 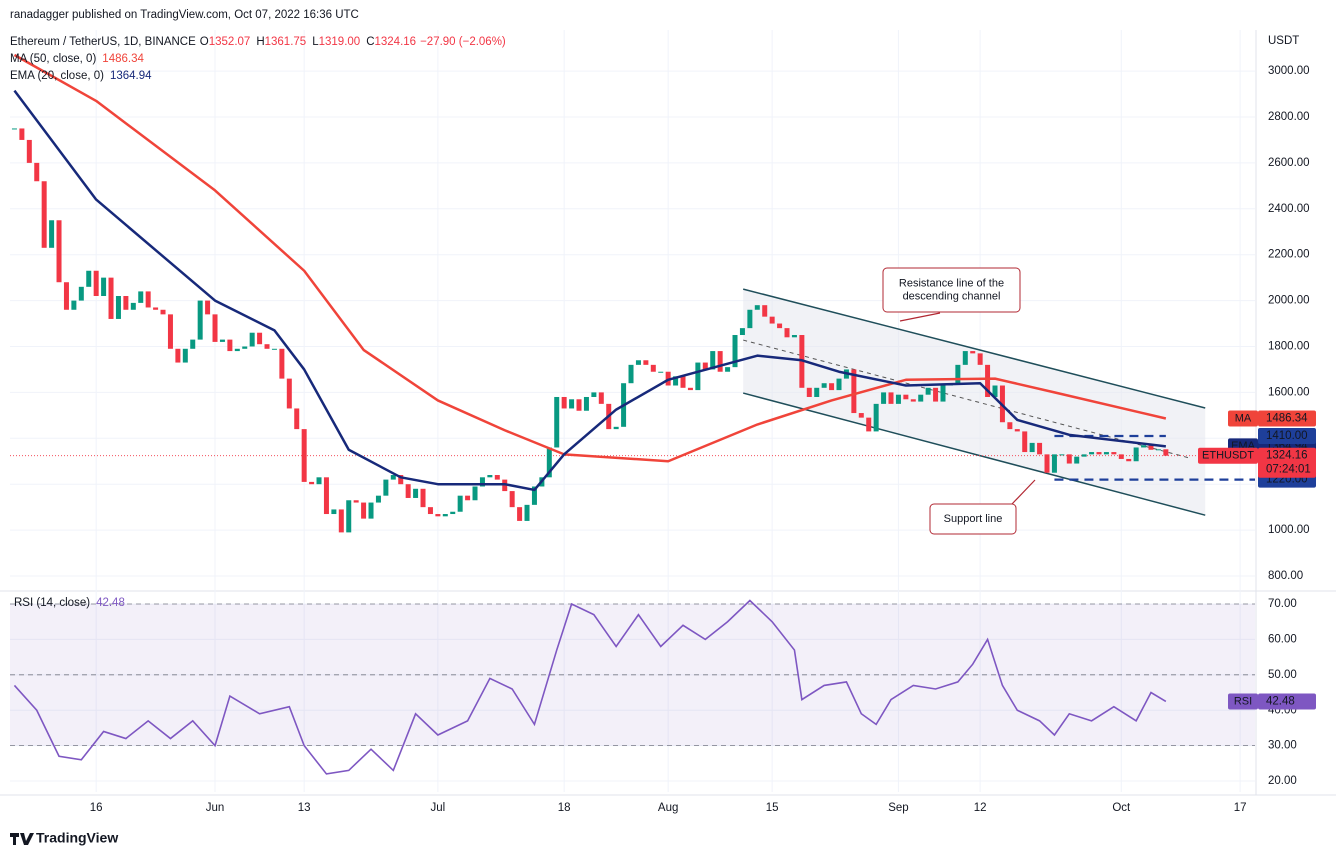 I want to click on x-tick-label: 16, so click(x=96, y=808).